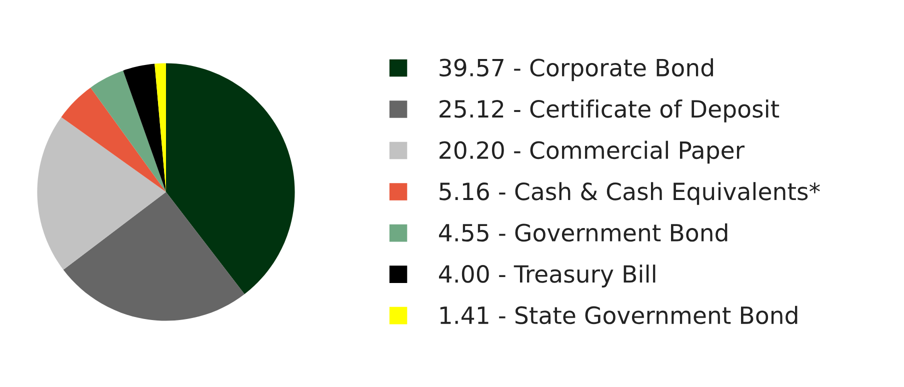  Describe the element at coordinates (619, 315) in the screenshot. I see `legend-label: 1.41 - State Government Bond` at that location.